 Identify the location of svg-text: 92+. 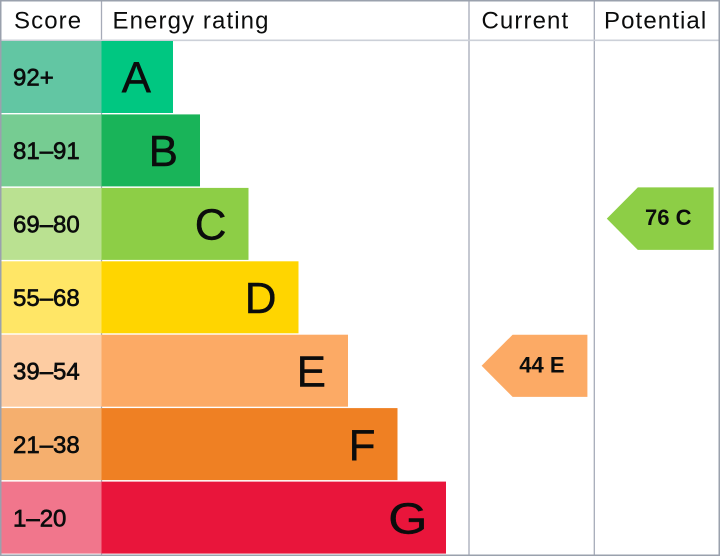
(33, 78).